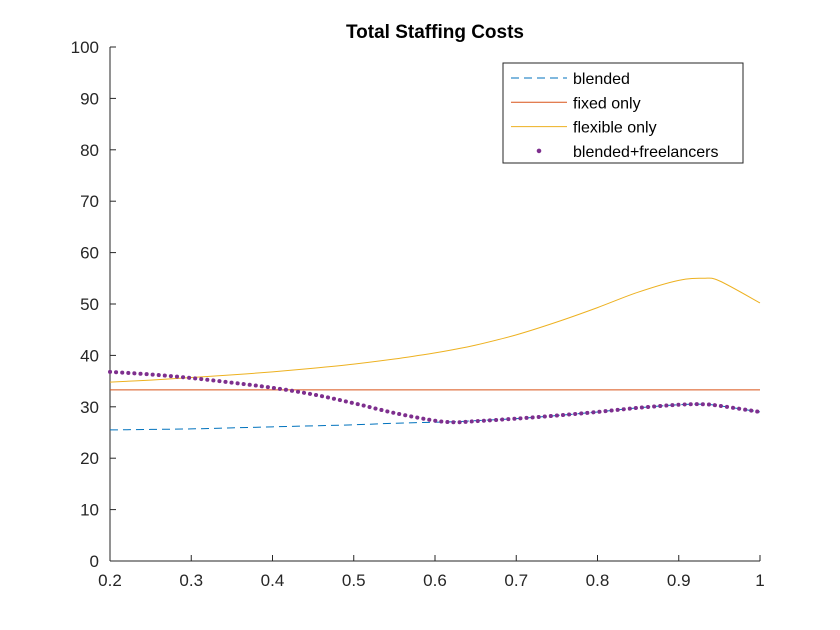 Image resolution: width=840 pixels, height=630 pixels. Describe the element at coordinates (85, 47) in the screenshot. I see `y-tick-label: 100` at that location.